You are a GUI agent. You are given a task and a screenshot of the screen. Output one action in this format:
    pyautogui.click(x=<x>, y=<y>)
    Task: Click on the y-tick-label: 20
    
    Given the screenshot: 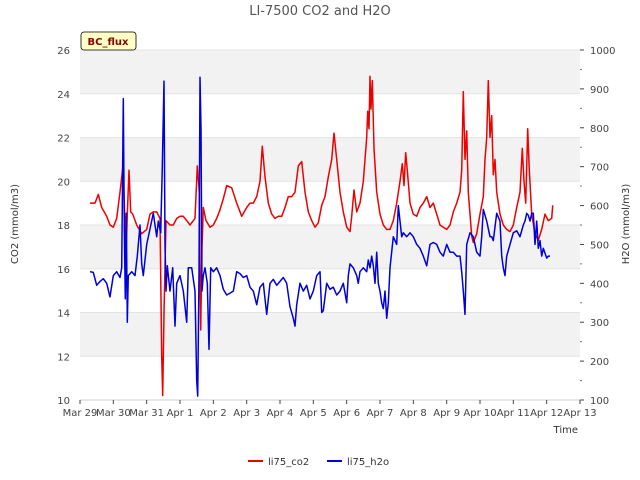 What is the action you would take?
    pyautogui.click(x=63, y=182)
    